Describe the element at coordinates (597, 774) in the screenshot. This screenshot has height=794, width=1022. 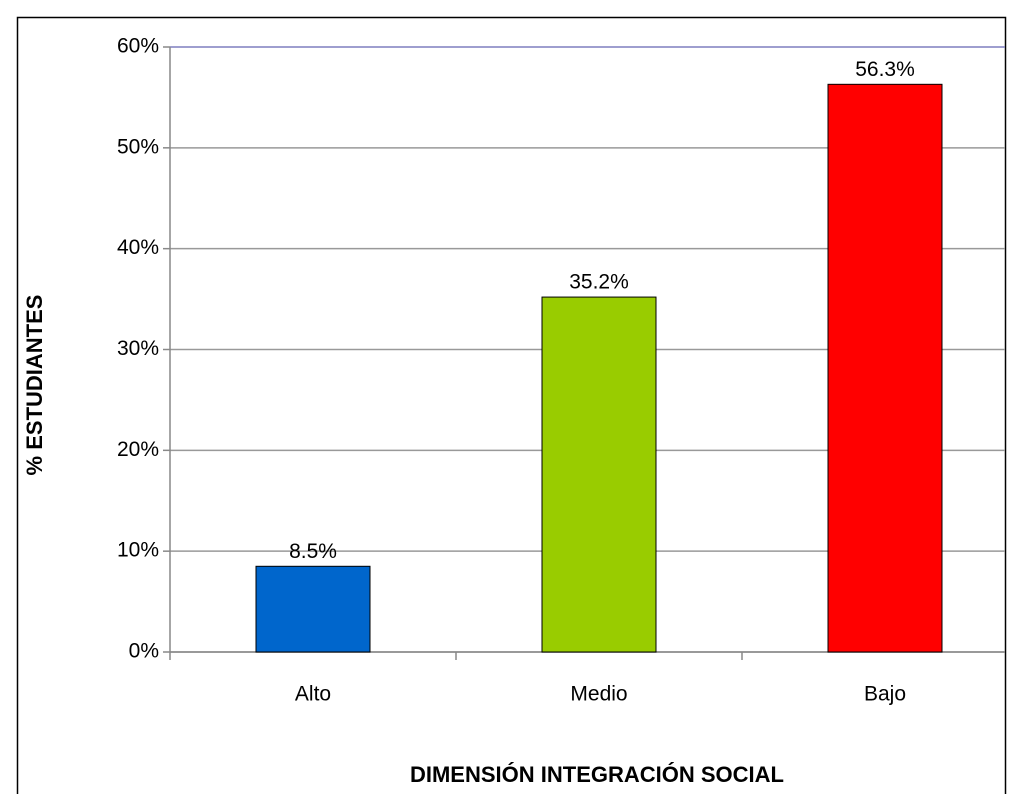
I see `x-axis-title: DIMENSIÓN INTEGRACIÓN SOCIAL` at that location.